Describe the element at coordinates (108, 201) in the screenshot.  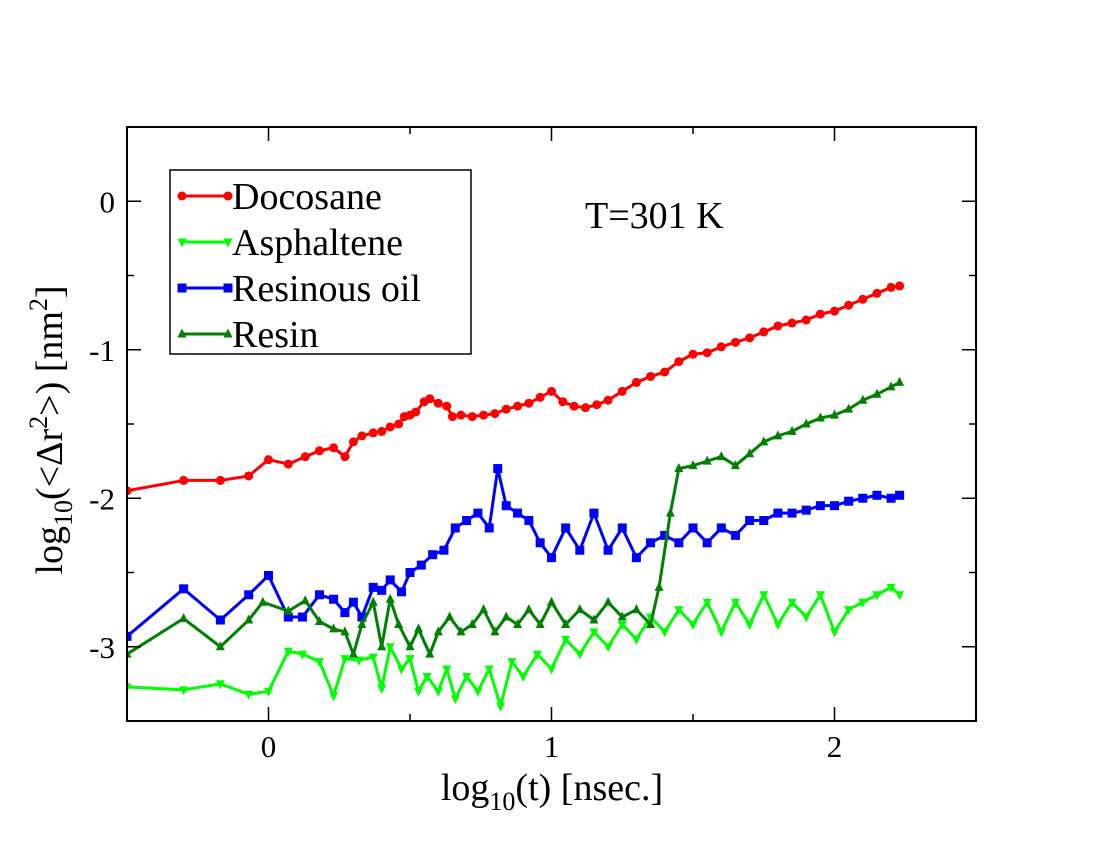
I see `y-tick-label: 0` at that location.